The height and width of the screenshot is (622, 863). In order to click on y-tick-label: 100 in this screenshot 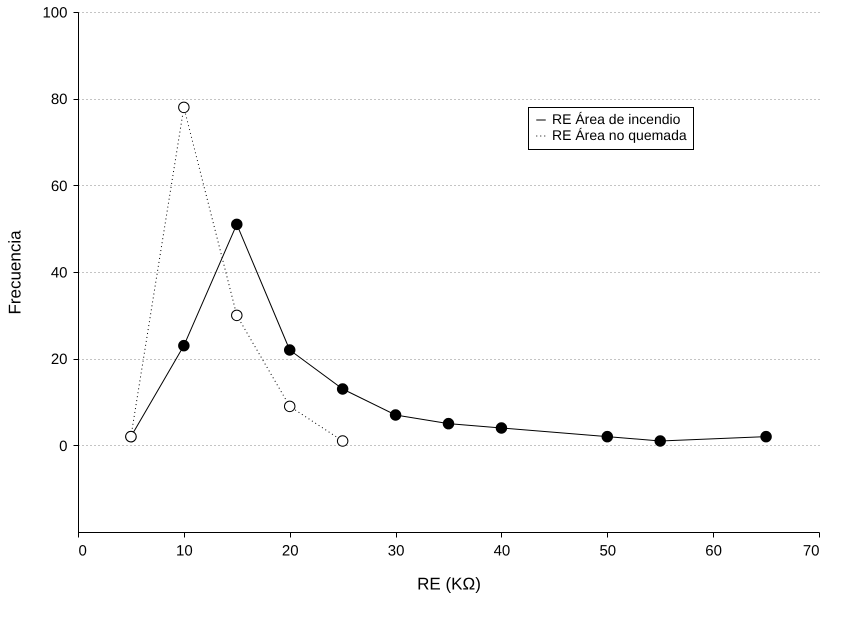, I will do `click(55, 13)`.